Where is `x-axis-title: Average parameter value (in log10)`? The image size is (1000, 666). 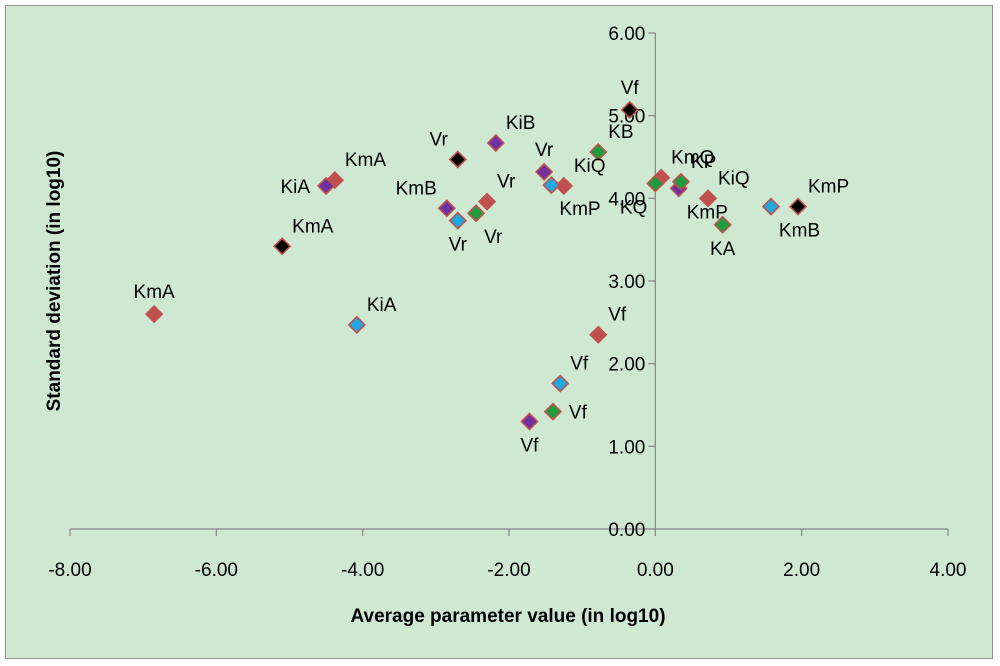
x-axis-title: Average parameter value (in log10) is located at coordinates (507, 616).